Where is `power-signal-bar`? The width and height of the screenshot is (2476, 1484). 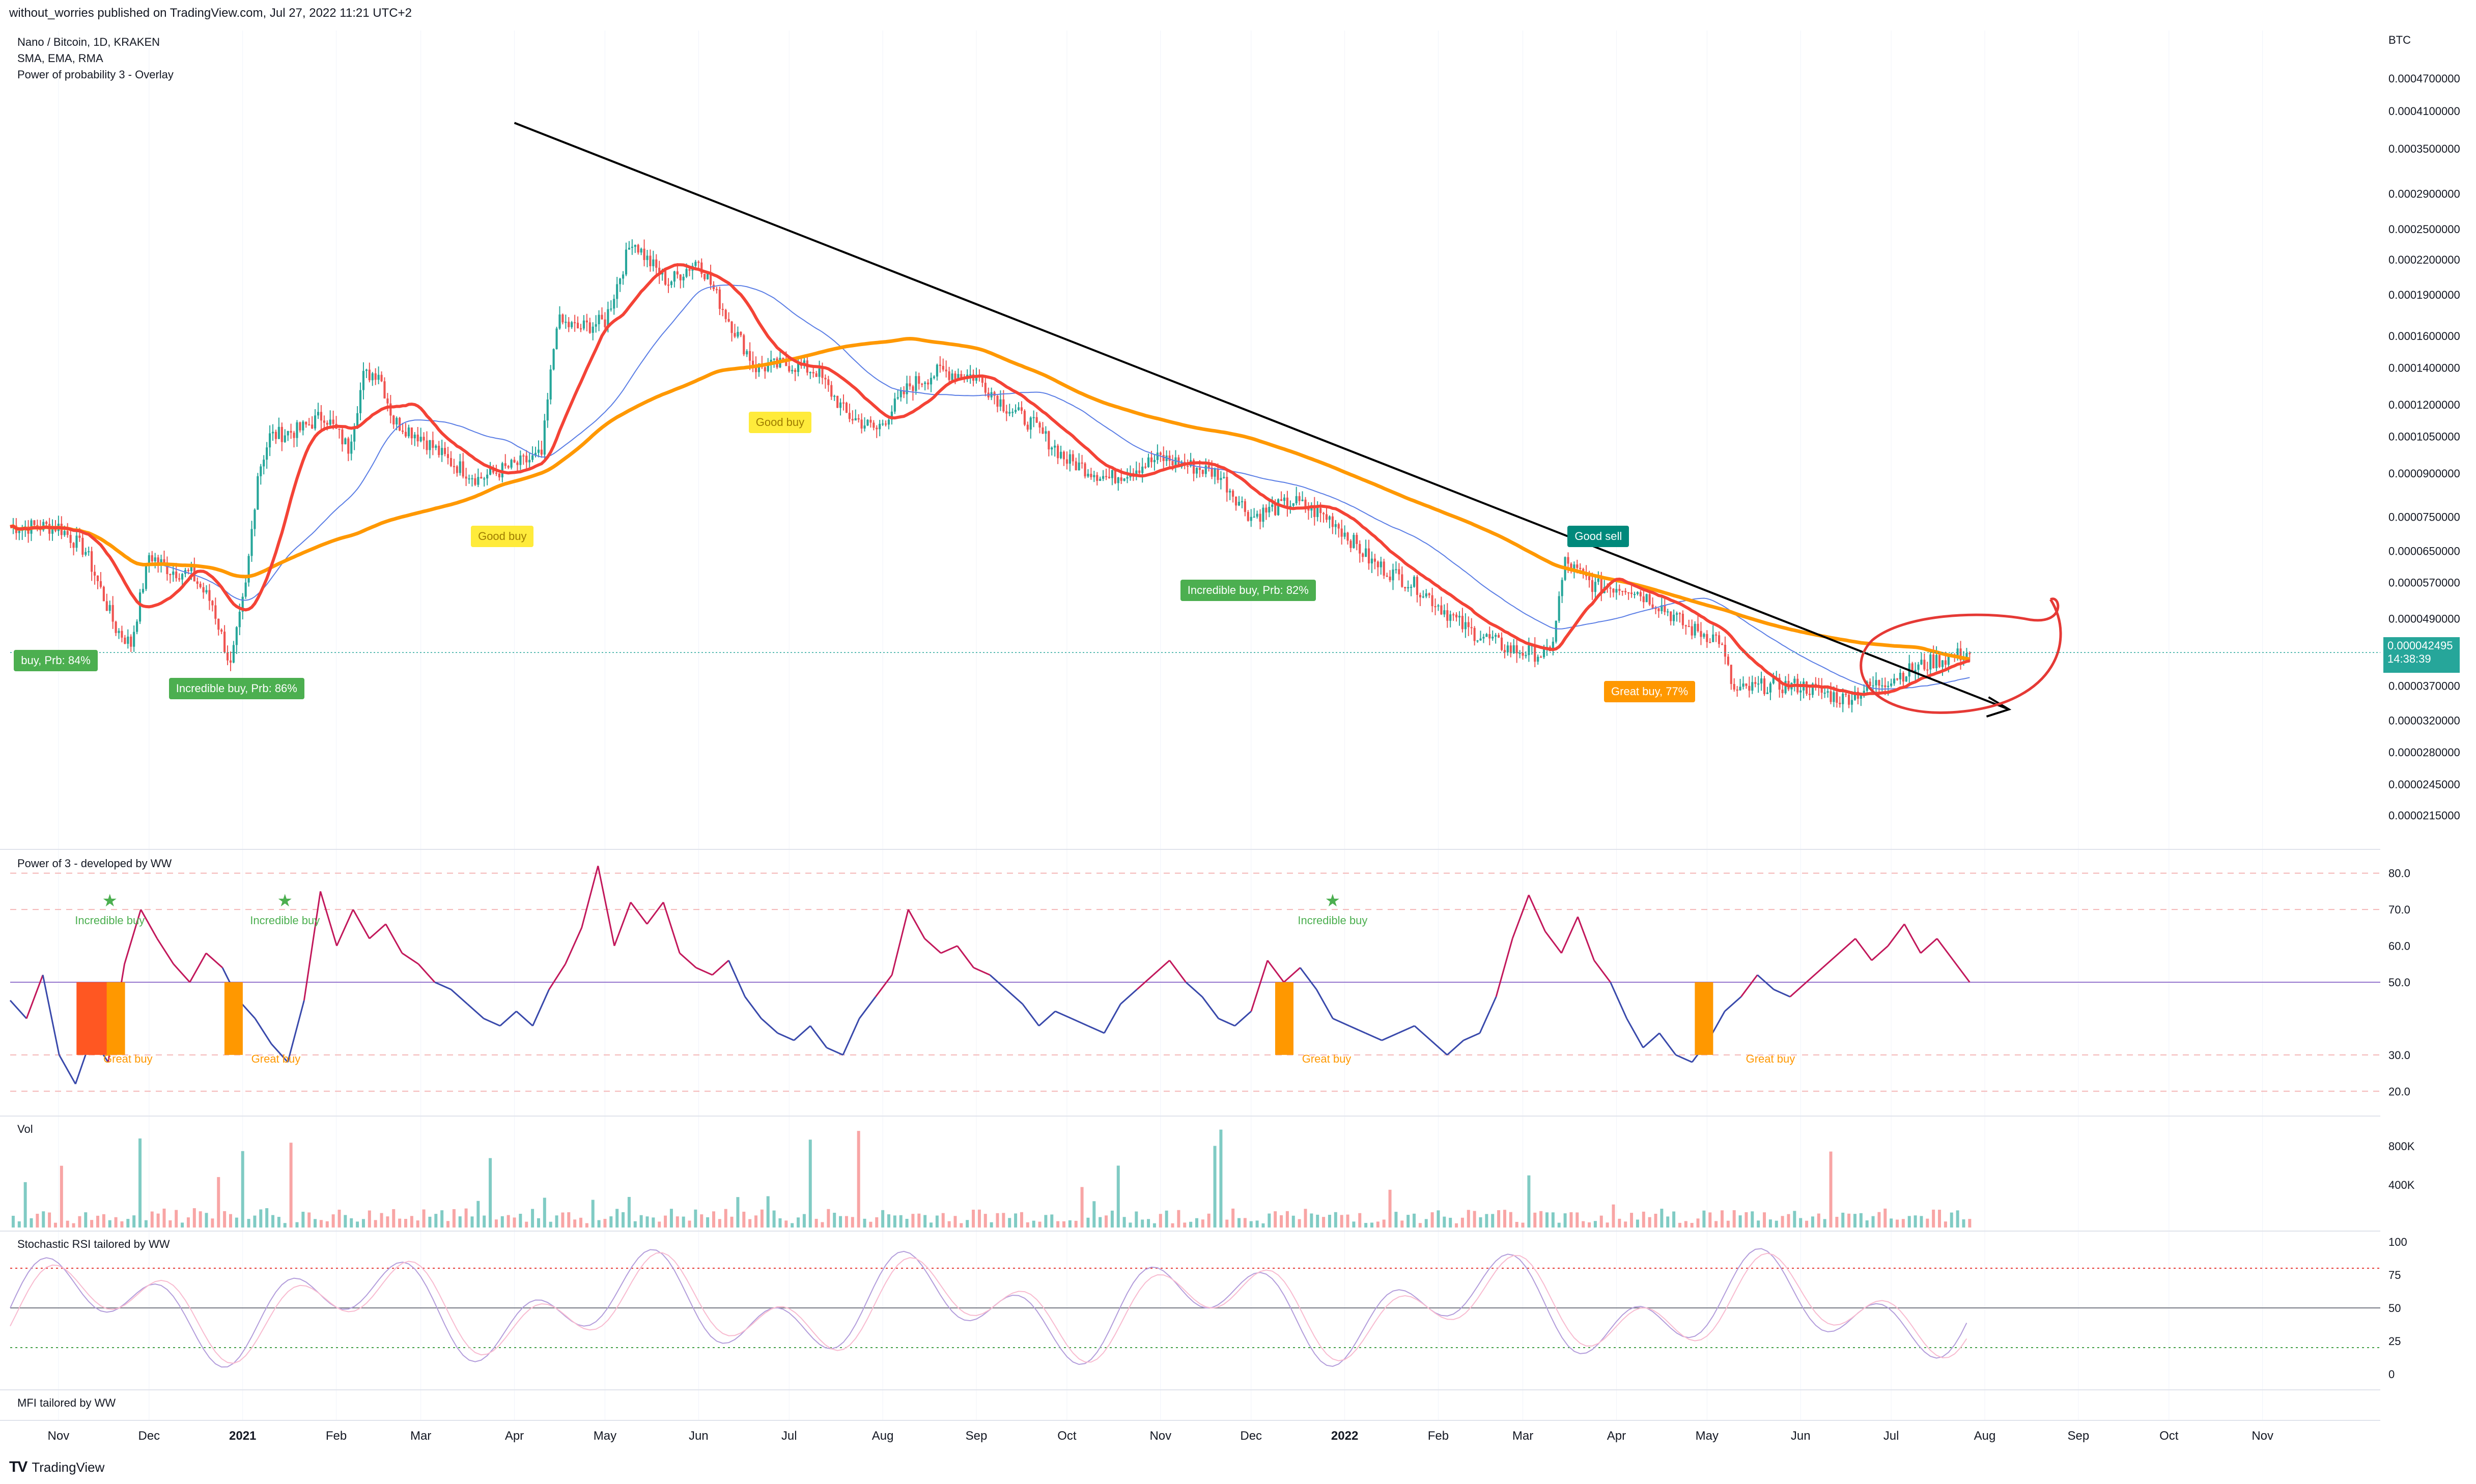
power-signal-bar is located at coordinates (1704, 1019).